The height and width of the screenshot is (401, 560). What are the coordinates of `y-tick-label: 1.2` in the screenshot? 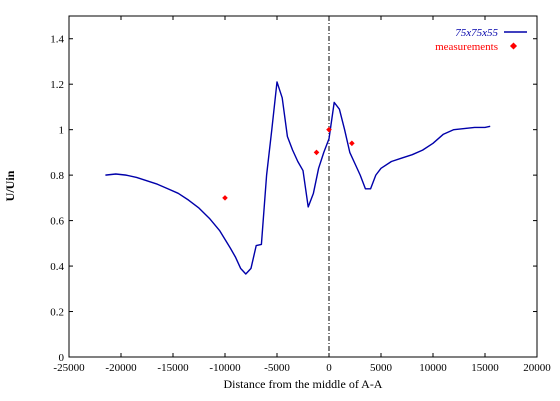 It's located at (57, 85).